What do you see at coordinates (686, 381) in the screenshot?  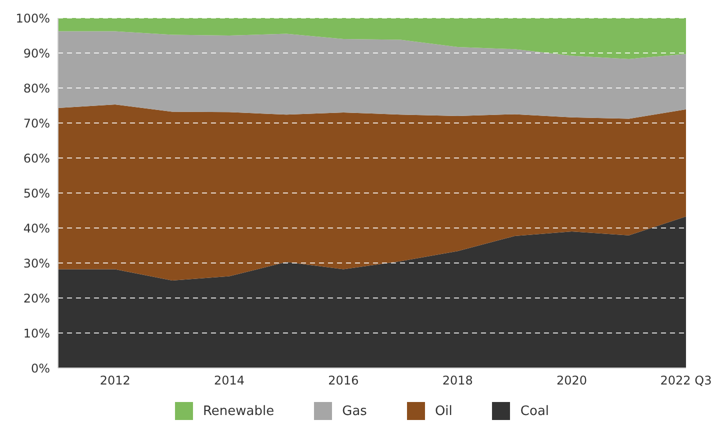 I see `x-tick-label: 2022 Q3` at bounding box center [686, 381].